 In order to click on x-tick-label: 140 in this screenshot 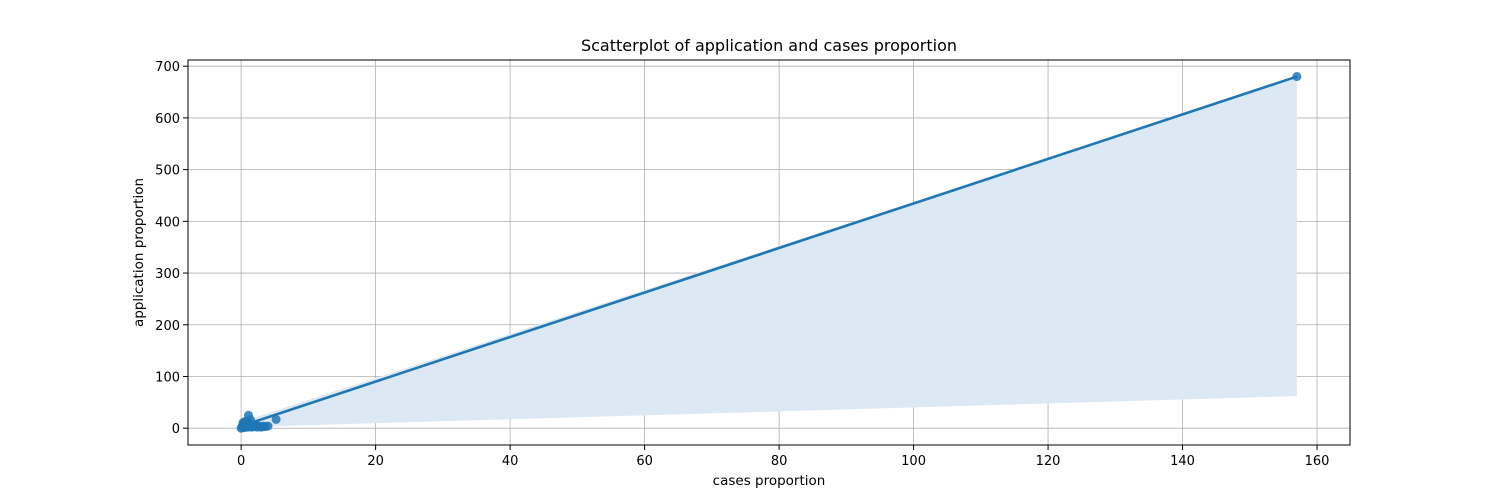, I will do `click(1182, 461)`.